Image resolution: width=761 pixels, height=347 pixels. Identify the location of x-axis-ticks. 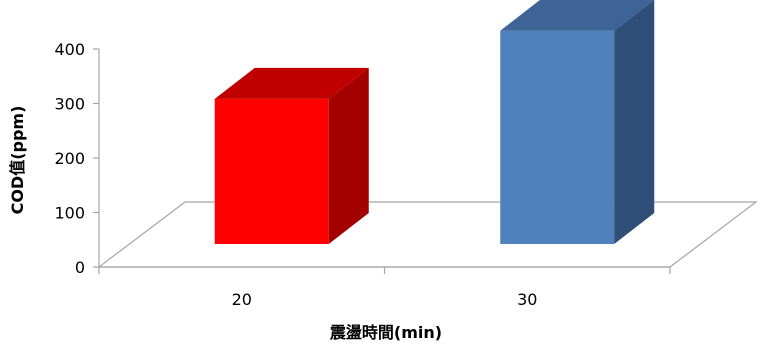
(384, 270).